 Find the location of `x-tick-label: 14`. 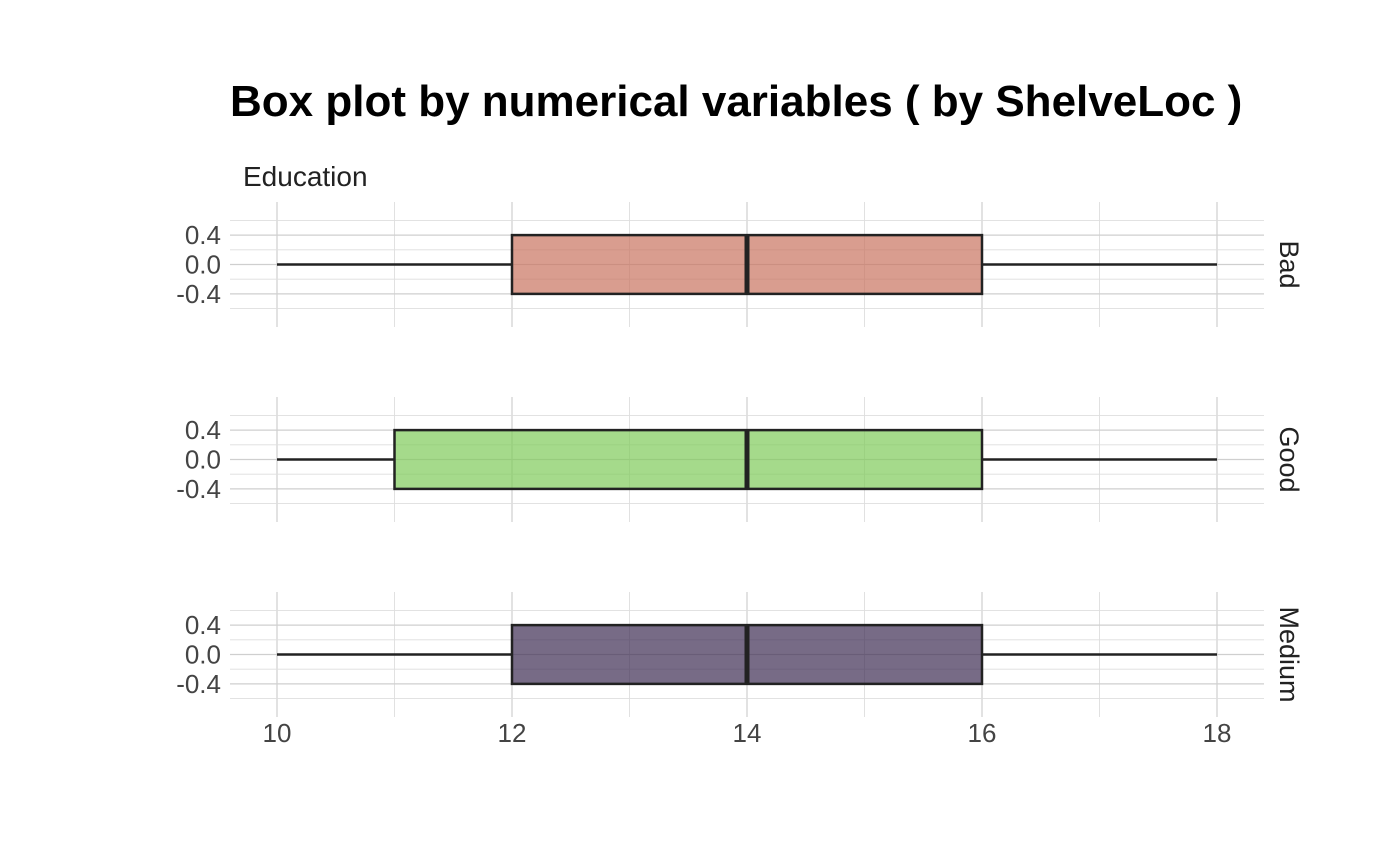

x-tick-label: 14 is located at coordinates (747, 733).